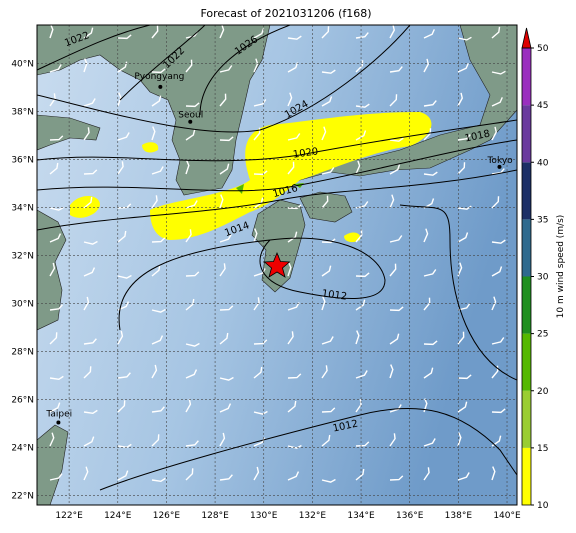 The width and height of the screenshot is (576, 533). I want to click on city-name: Taipei, so click(58, 414).